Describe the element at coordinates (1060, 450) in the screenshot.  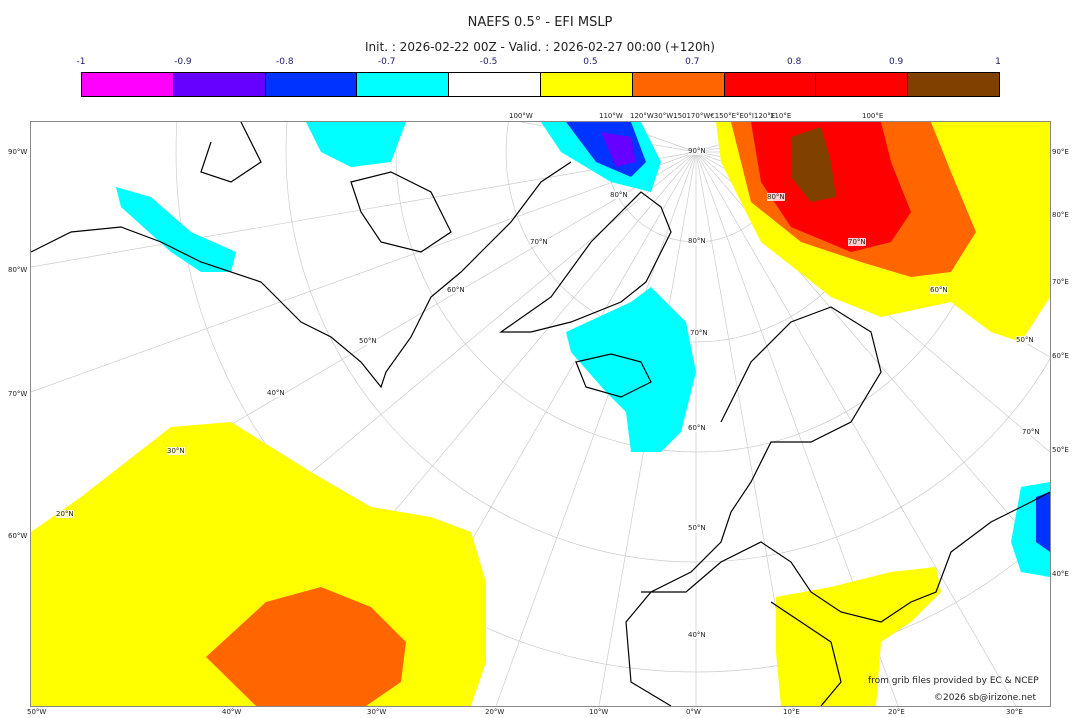
I see `longitude-label: 50°E` at that location.